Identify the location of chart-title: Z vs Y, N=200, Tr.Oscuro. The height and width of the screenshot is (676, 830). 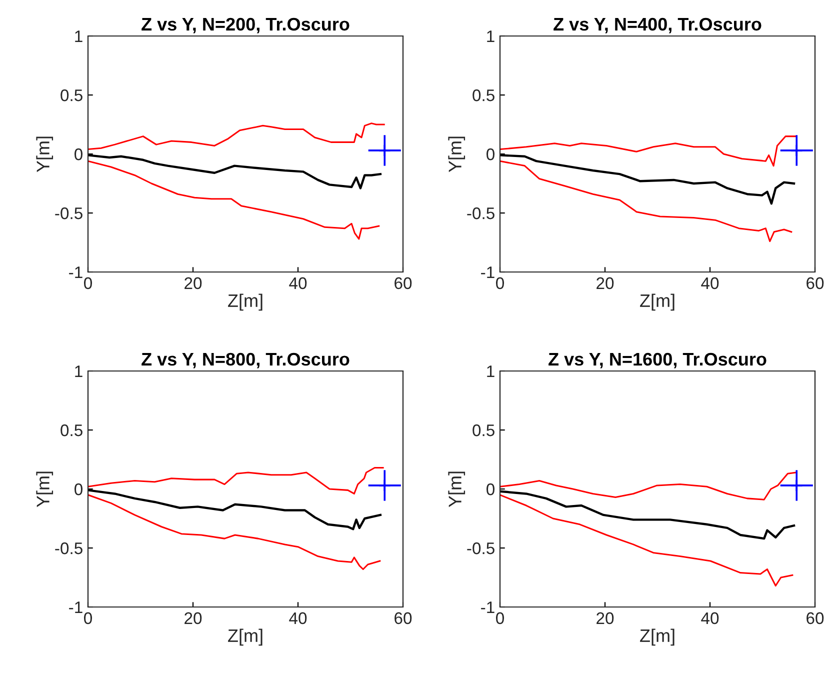
(246, 26).